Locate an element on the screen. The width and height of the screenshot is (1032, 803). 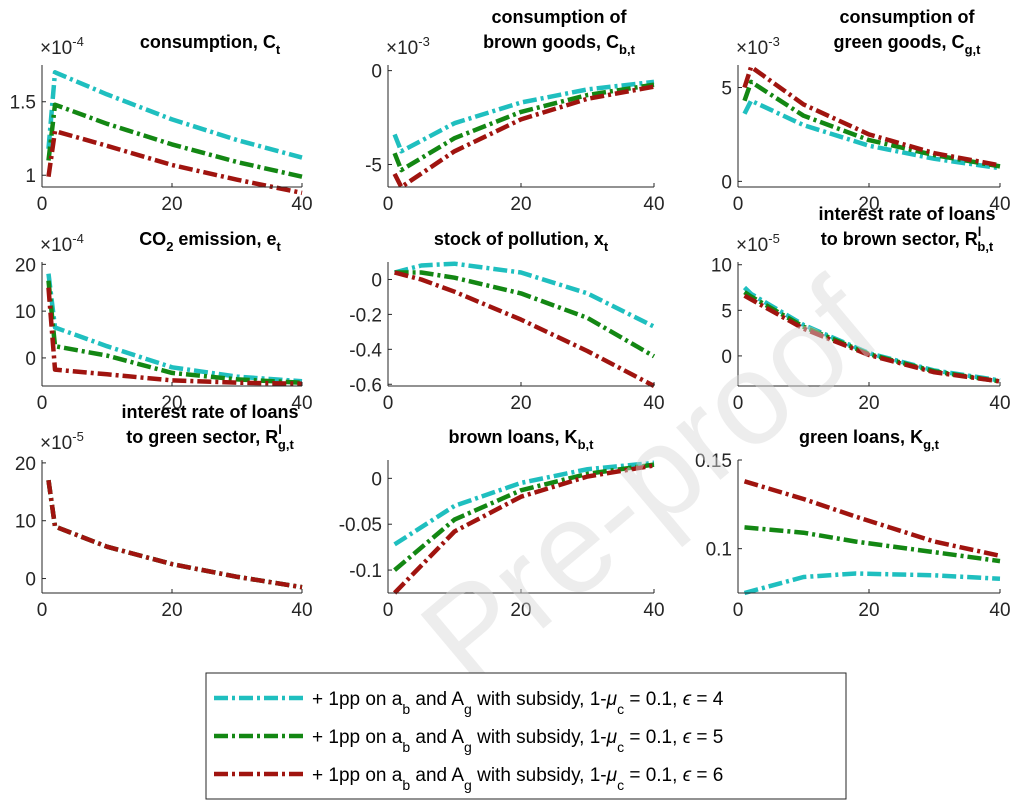
panel-title: brown loans, Kb,t is located at coordinates (522, 439).